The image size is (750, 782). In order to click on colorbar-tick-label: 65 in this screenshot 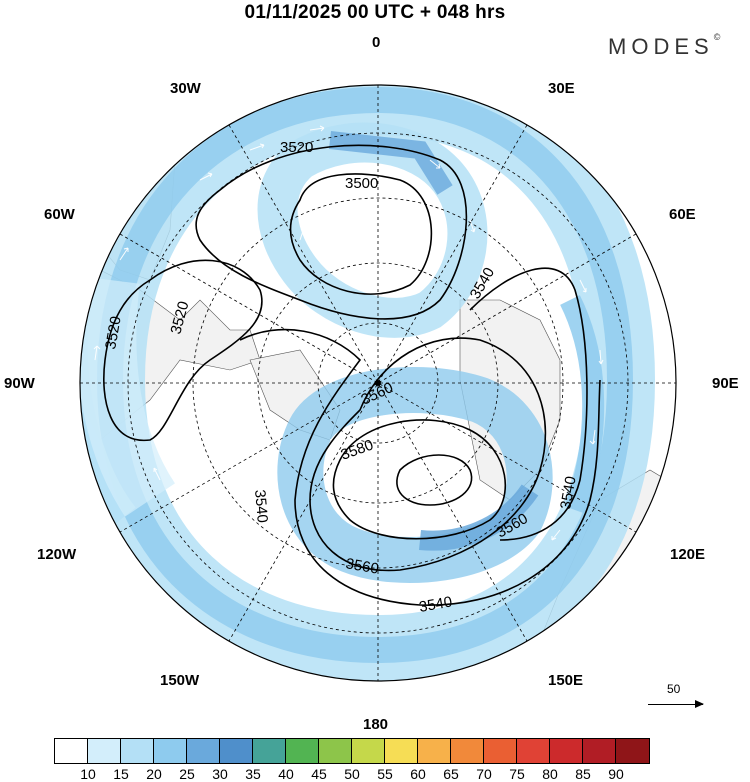, I will do `click(451, 774)`.